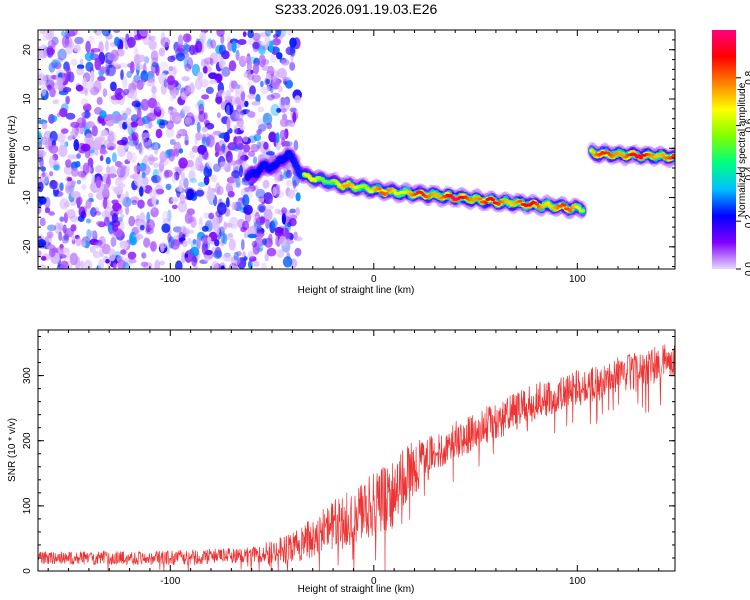 This screenshot has height=600, width=750. Describe the element at coordinates (742, 149) in the screenshot. I see `colorbar-label: Normalized spectral amplitude` at that location.